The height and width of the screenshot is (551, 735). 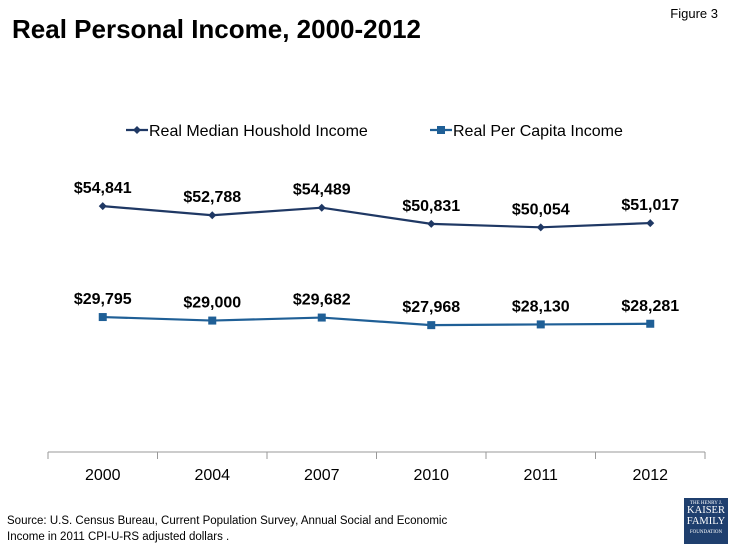 I want to click on kff-logo: THE HENRY J. KAISER FAMILY FOUNDATION, so click(x=706, y=521).